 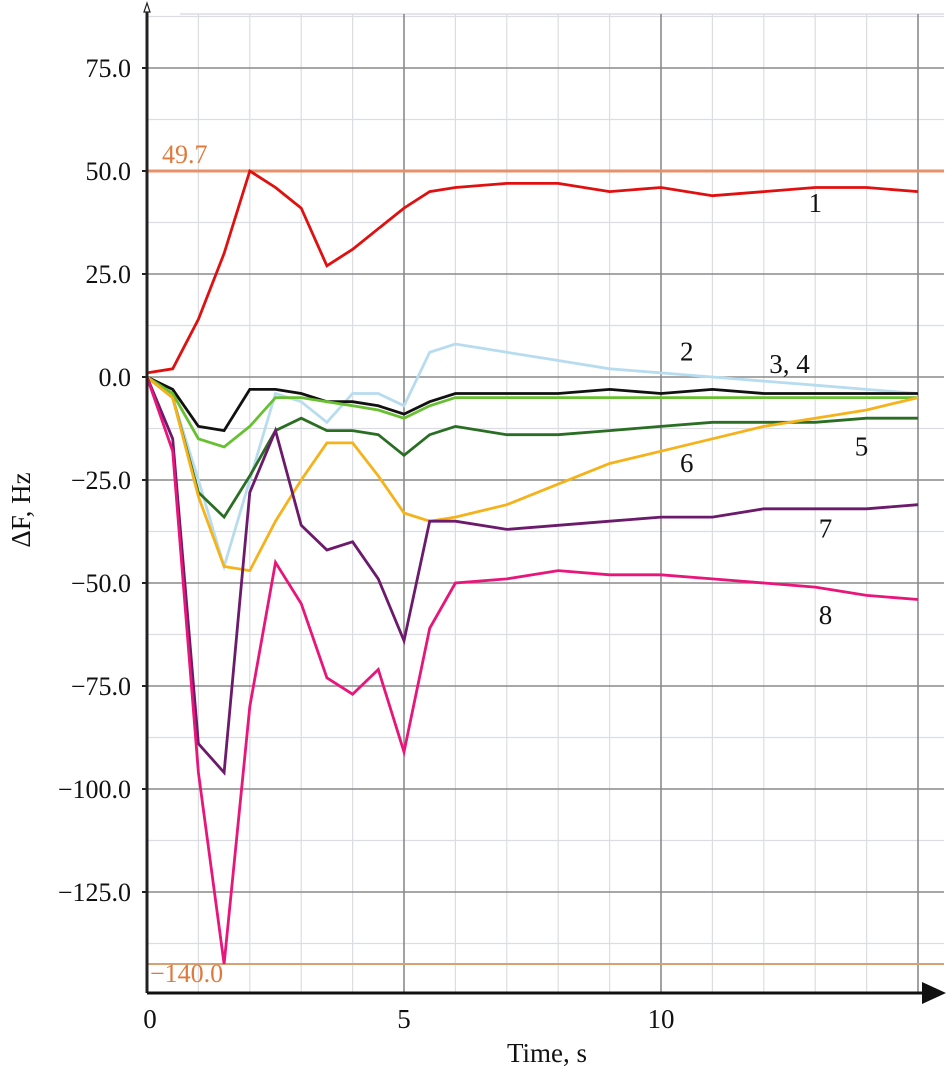 I want to click on series-line-3-4-light-green-, so click(x=532, y=412).